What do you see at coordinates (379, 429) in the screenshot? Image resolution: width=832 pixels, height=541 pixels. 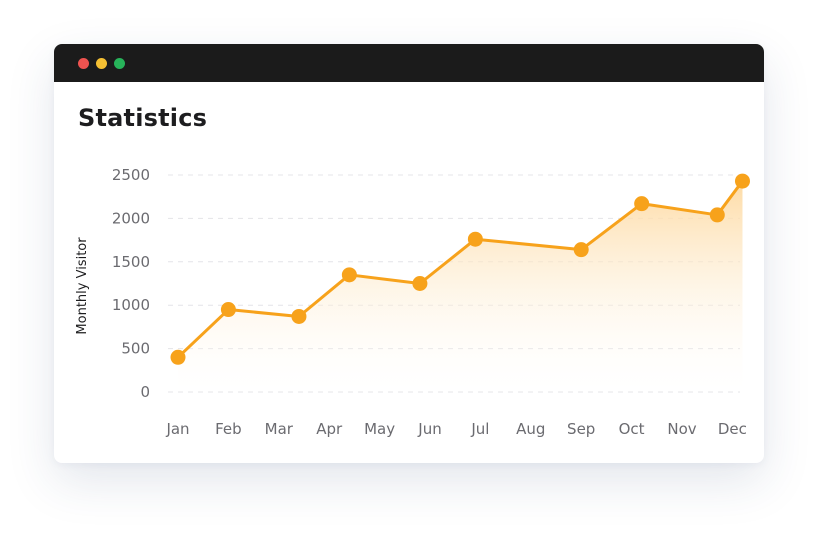 I see `x-tick-label: May` at bounding box center [379, 429].